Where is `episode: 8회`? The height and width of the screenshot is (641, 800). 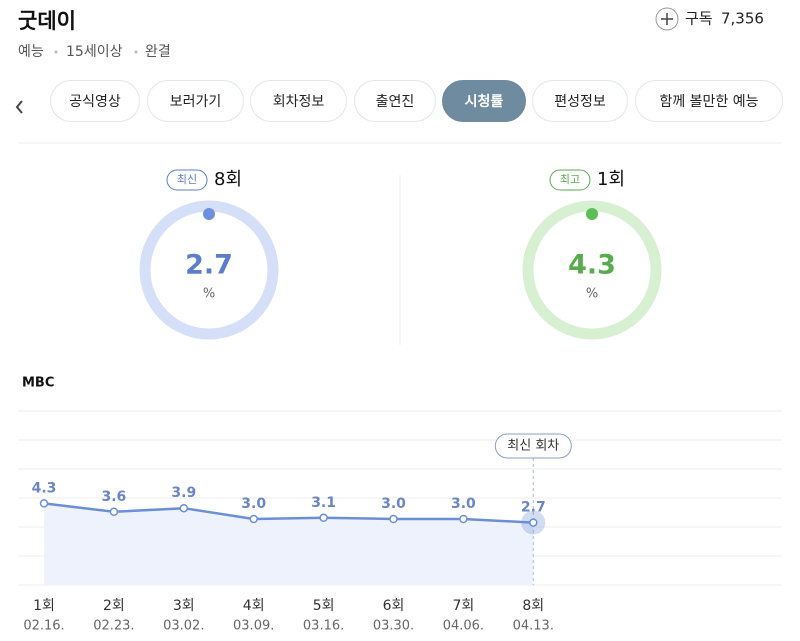
episode: 8회 is located at coordinates (228, 179).